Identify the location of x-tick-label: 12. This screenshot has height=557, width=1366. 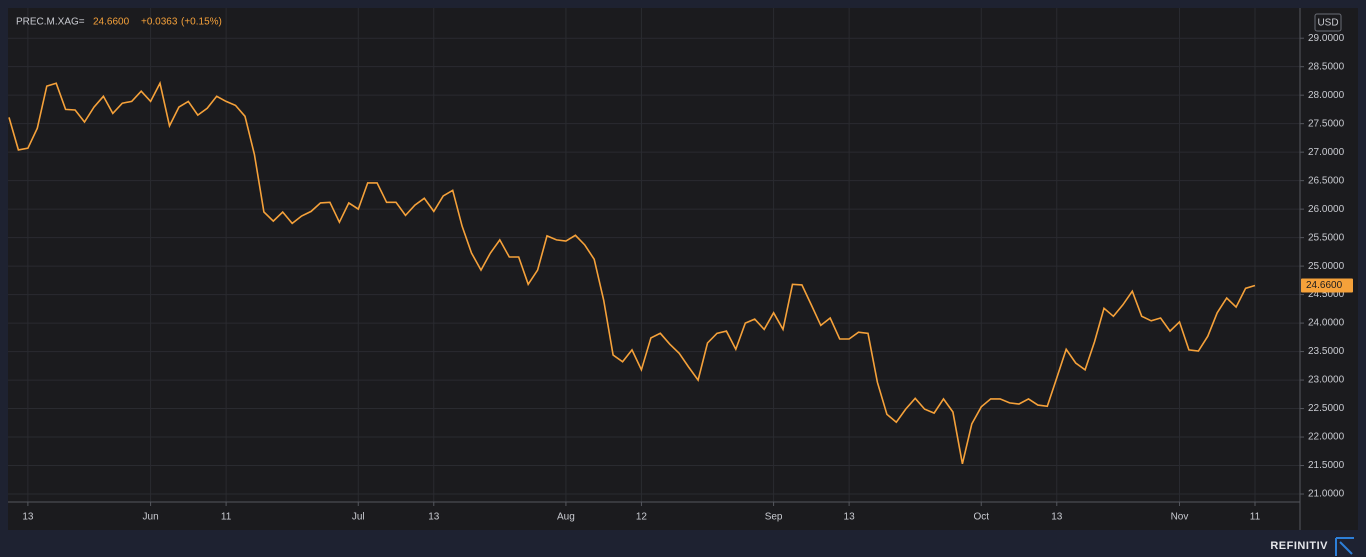
(642, 517).